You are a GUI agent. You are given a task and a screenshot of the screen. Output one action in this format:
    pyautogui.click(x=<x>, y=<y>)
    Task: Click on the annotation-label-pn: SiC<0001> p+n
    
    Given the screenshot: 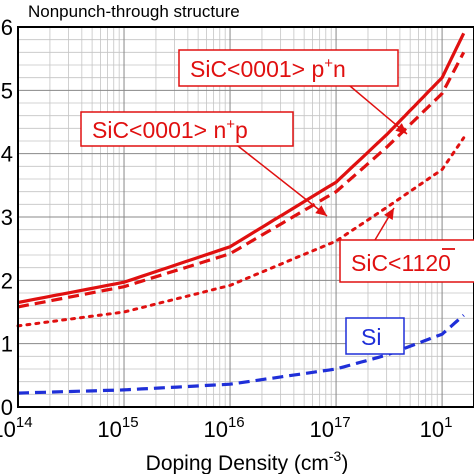 What is the action you would take?
    pyautogui.click(x=268, y=68)
    